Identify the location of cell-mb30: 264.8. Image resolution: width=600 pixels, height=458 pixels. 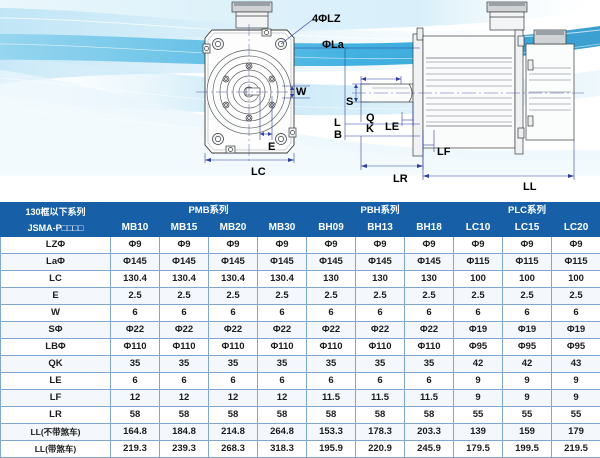
(282, 432).